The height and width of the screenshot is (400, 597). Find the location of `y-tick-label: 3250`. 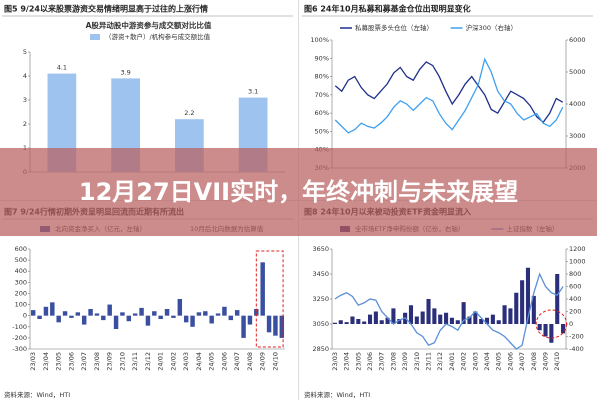

y-tick-label: 3250 is located at coordinates (320, 299).